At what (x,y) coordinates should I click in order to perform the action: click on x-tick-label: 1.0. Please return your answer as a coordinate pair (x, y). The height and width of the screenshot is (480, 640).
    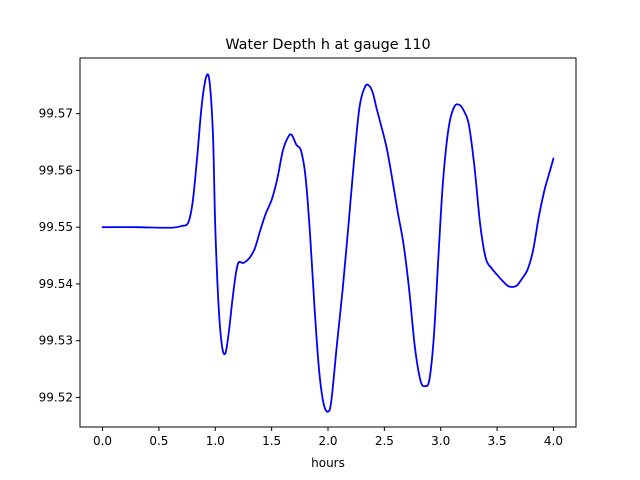
    Looking at the image, I should click on (215, 441).